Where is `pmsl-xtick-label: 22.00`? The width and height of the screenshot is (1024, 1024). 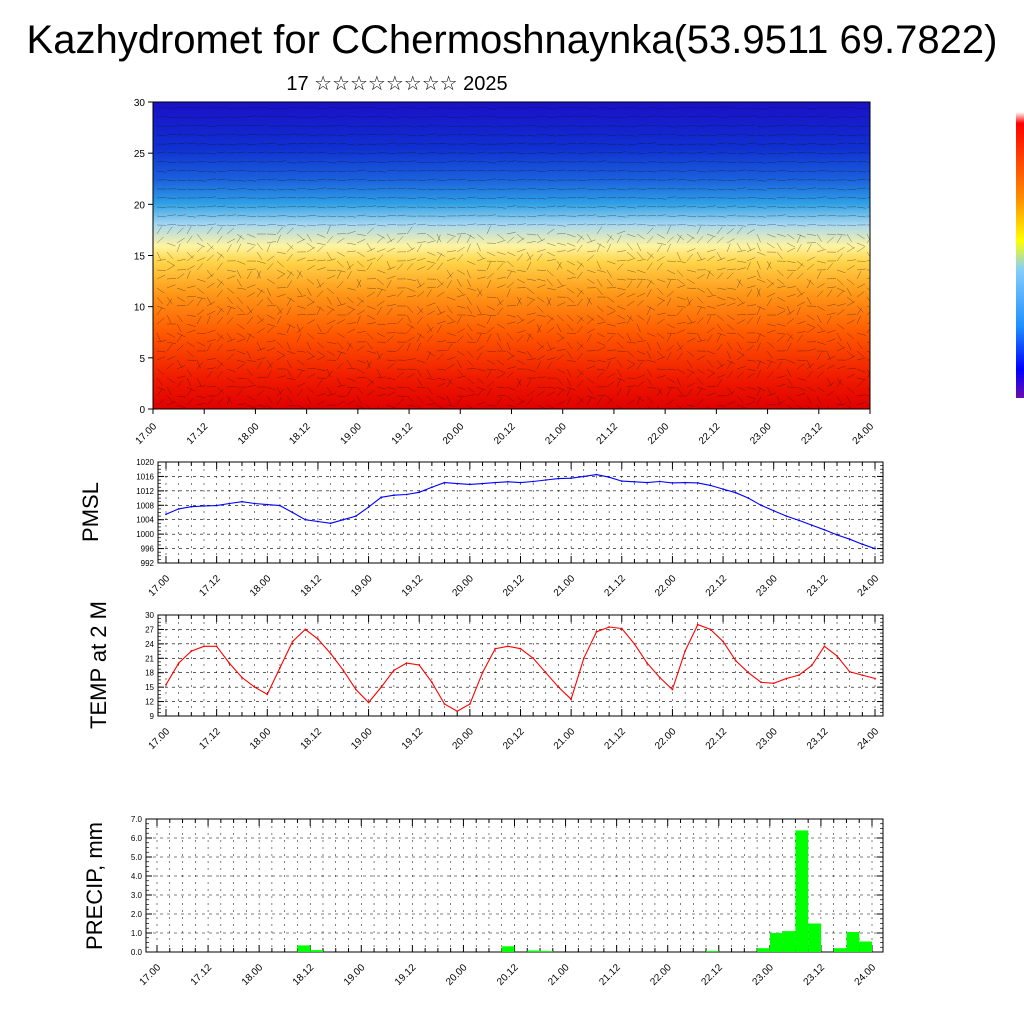
pmsl-xtick-label: 22.00 is located at coordinates (666, 586).